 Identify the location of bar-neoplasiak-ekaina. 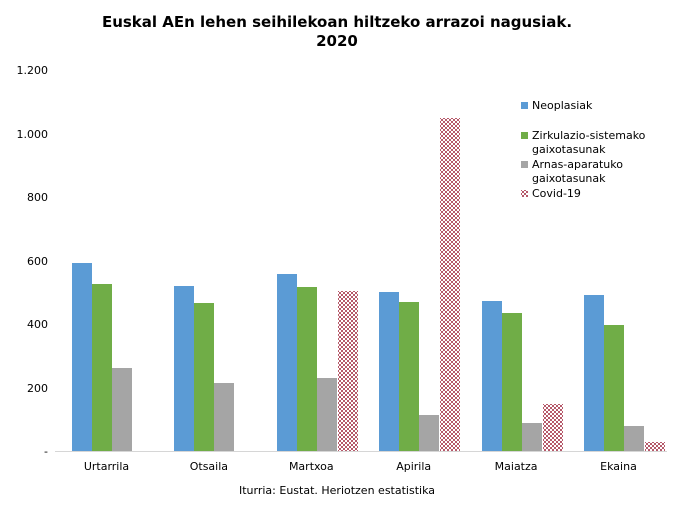
(594, 373).